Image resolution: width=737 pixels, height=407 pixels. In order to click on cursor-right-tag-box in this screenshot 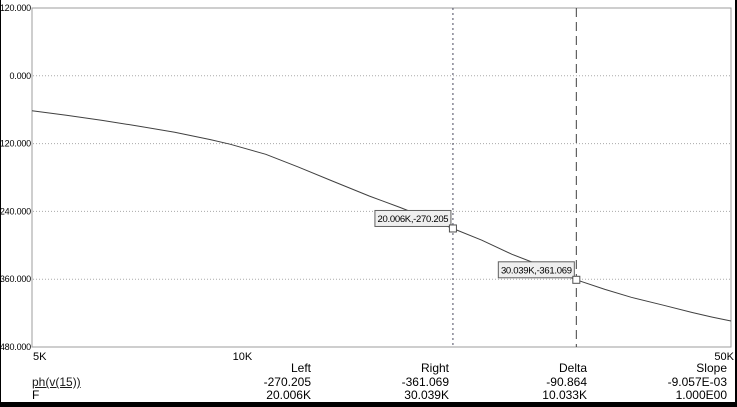, I will do `click(536, 270)`.